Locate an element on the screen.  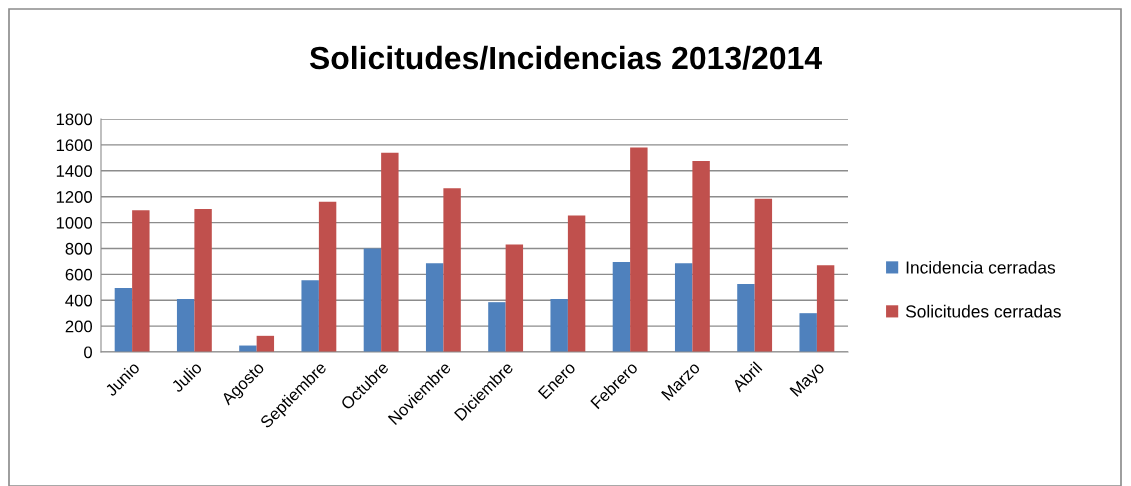
x-tick-label: Julio is located at coordinates (186, 377).